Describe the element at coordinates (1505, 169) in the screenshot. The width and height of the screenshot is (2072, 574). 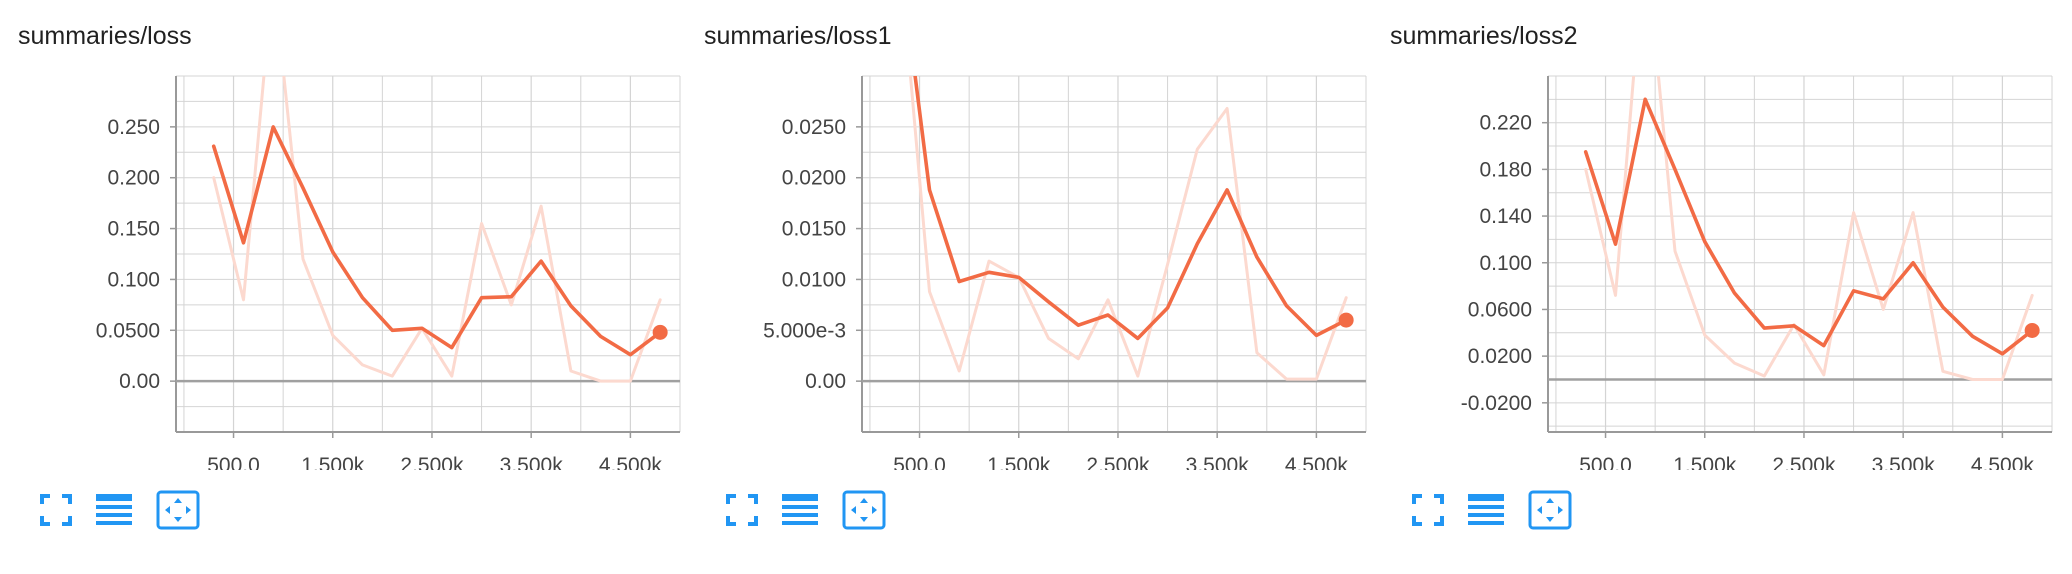
I see `y-tick-label: 0.180` at that location.